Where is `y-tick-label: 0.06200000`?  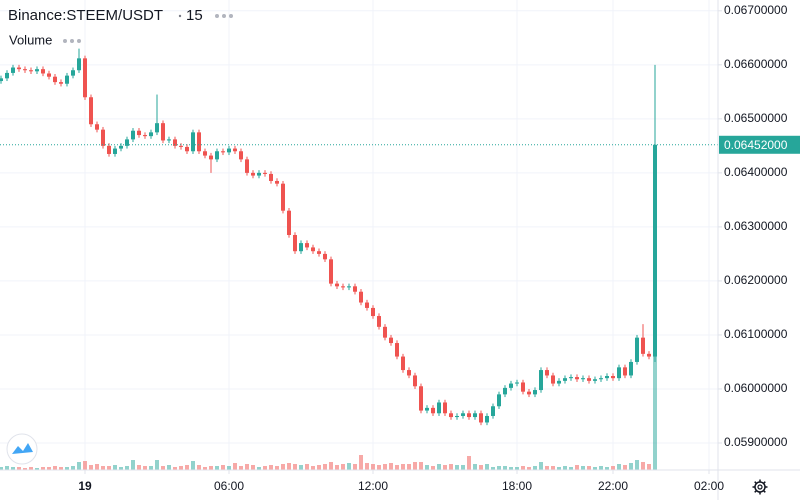 y-tick-label: 0.06200000 is located at coordinates (756, 280).